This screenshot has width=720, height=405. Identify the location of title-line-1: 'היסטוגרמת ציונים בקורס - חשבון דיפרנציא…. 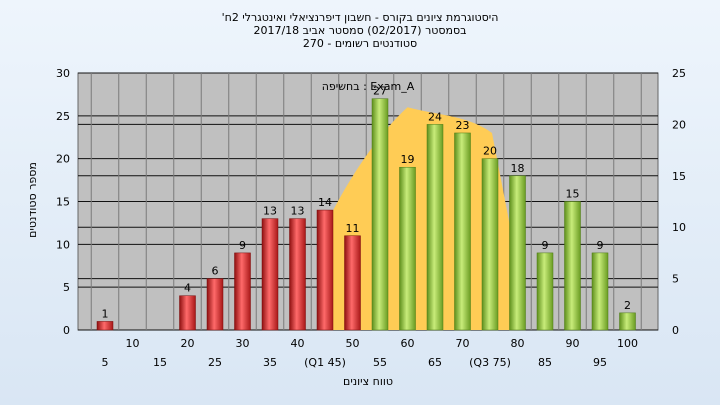
(360, 17).